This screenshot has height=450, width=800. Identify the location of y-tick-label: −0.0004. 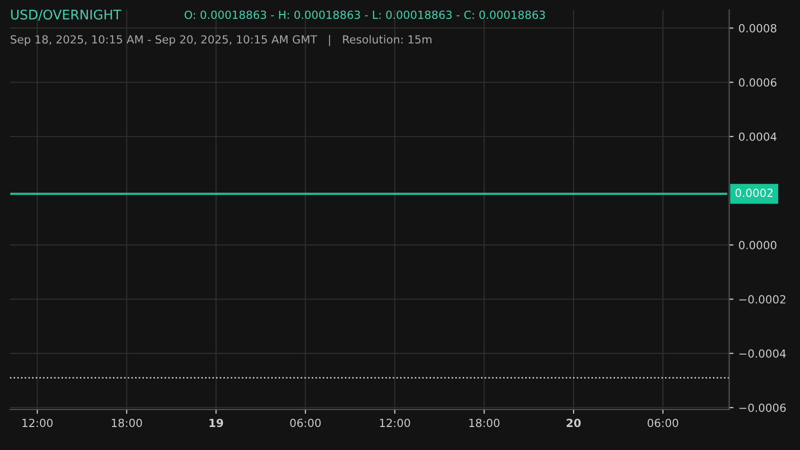
(762, 353).